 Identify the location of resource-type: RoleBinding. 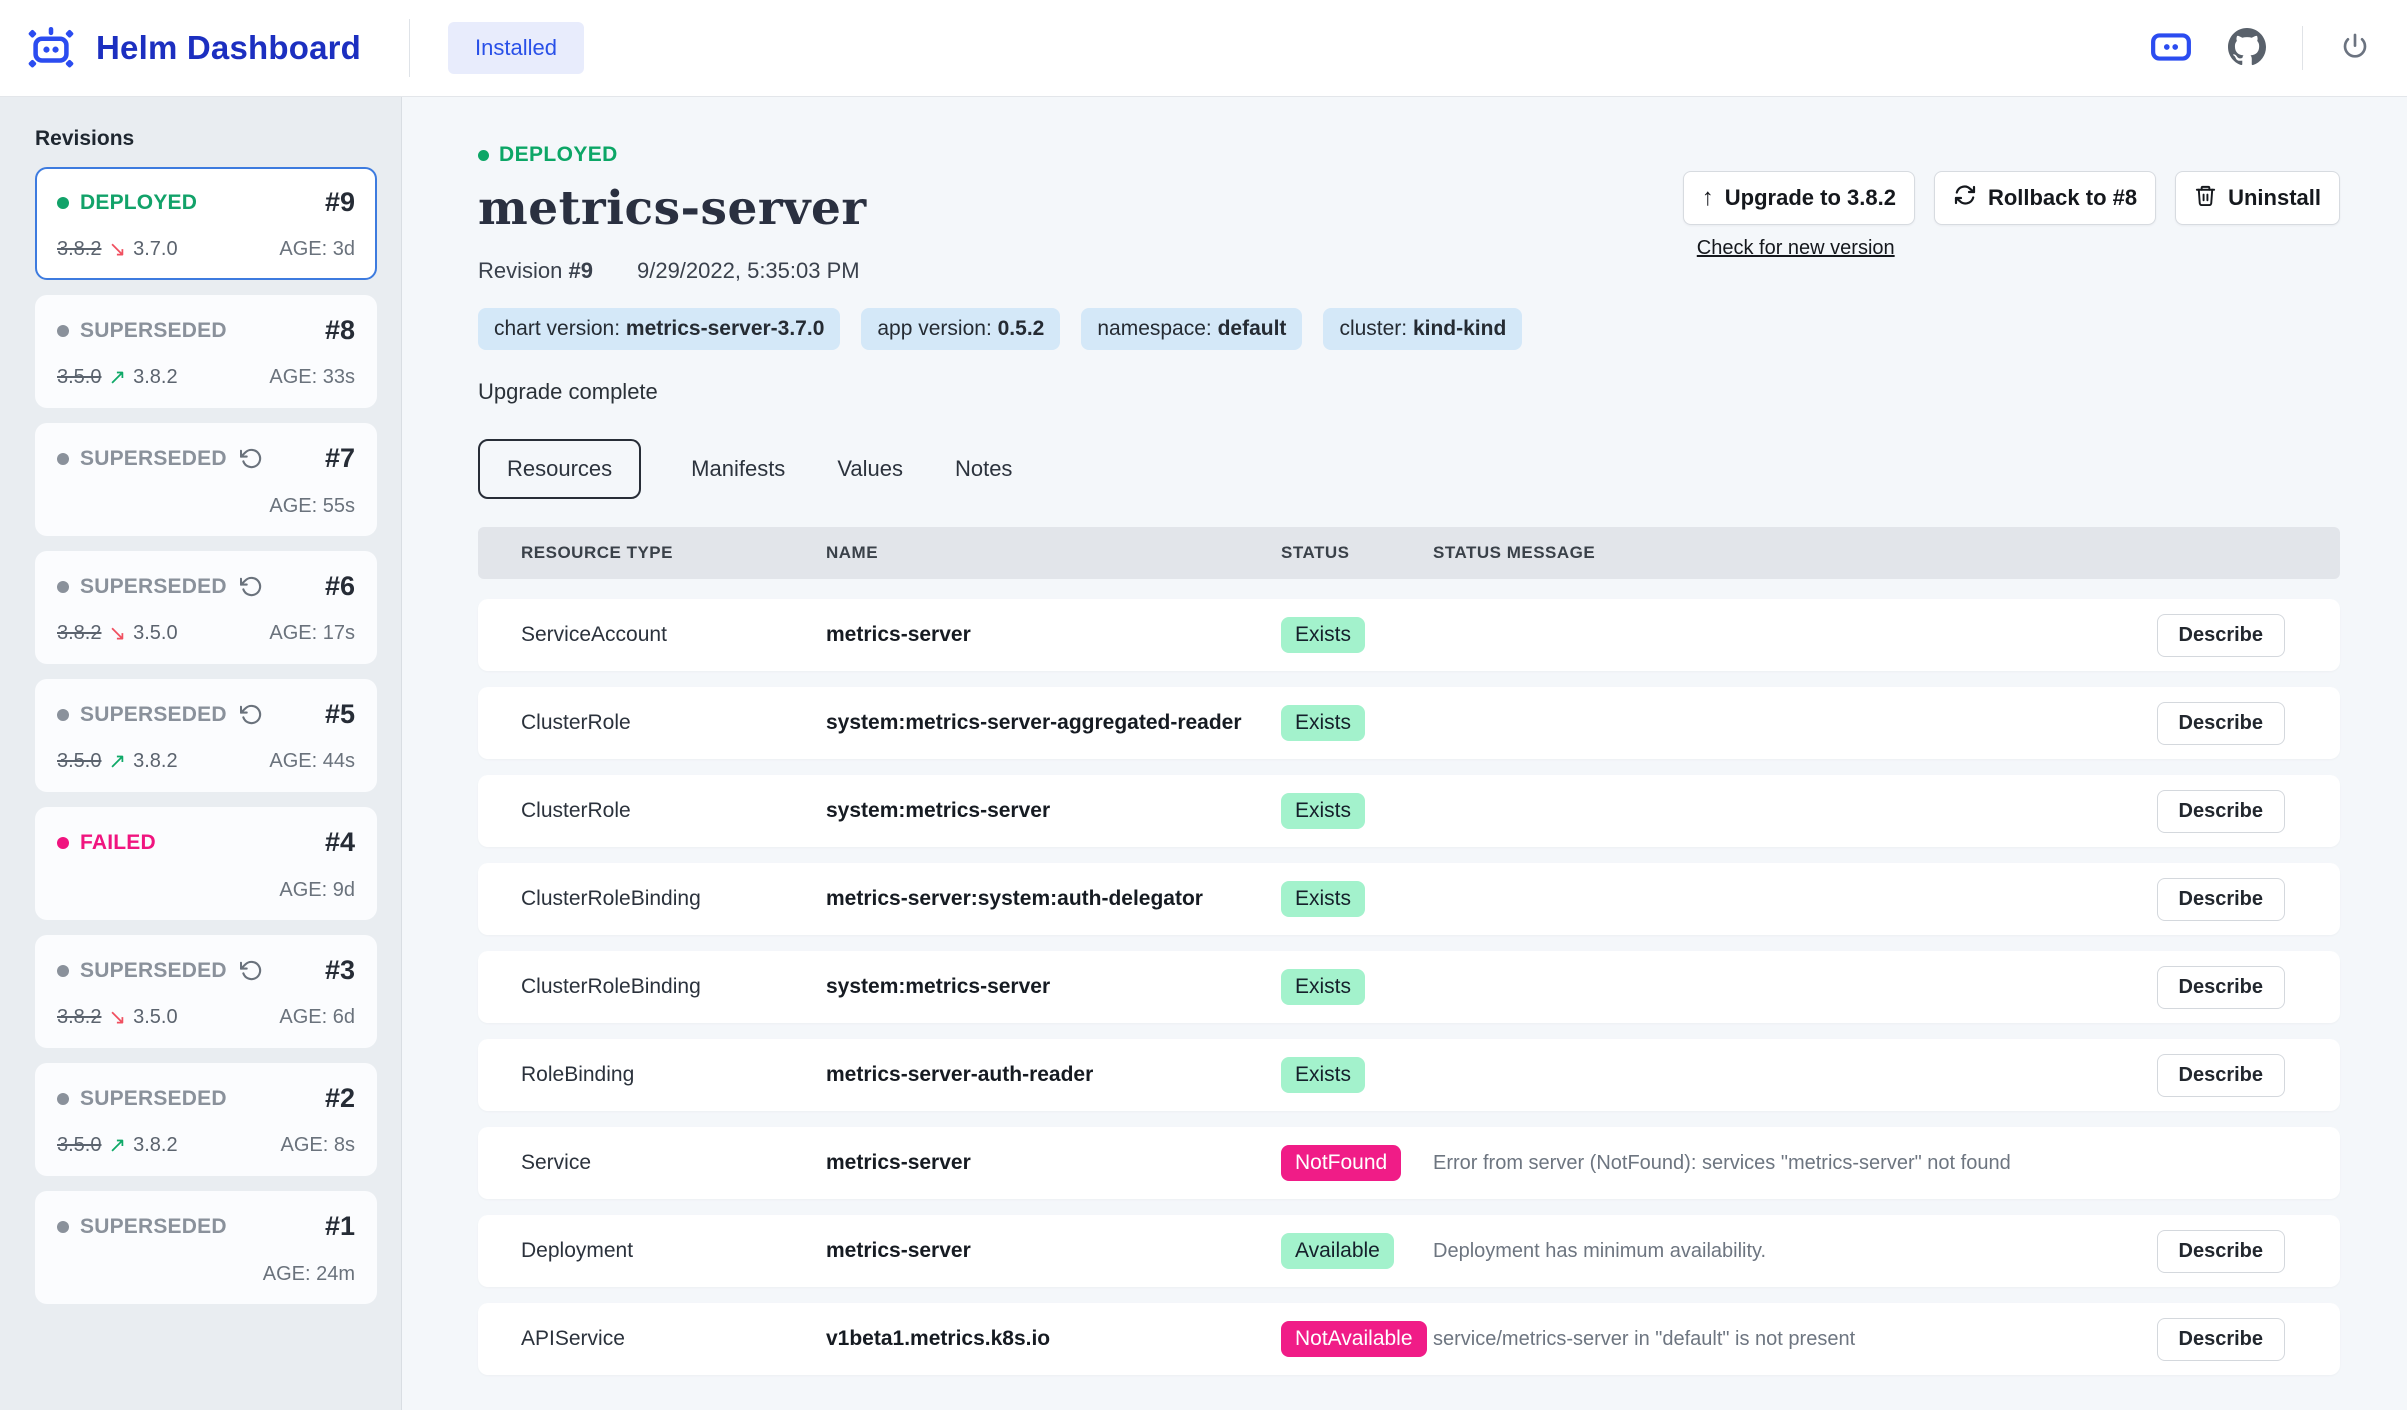
(578, 1074).